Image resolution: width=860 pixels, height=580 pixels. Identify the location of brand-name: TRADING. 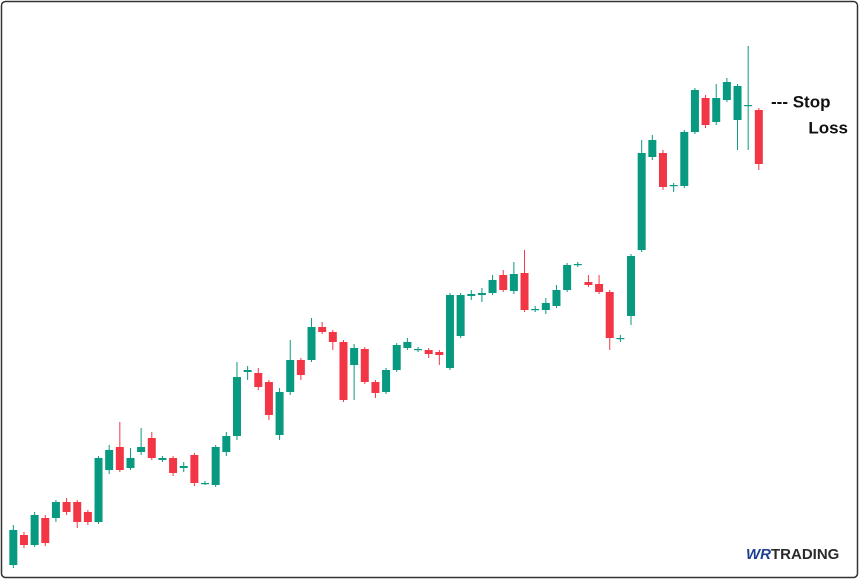
(805, 554).